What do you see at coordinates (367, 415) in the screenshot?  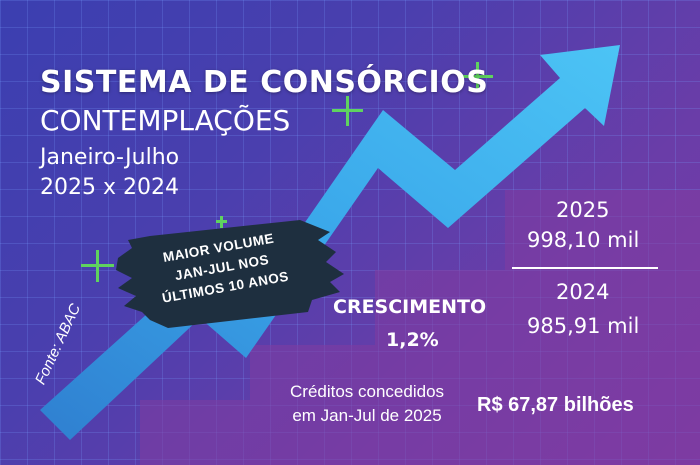 I see `credits-line: em Jan-Jul de 2025` at bounding box center [367, 415].